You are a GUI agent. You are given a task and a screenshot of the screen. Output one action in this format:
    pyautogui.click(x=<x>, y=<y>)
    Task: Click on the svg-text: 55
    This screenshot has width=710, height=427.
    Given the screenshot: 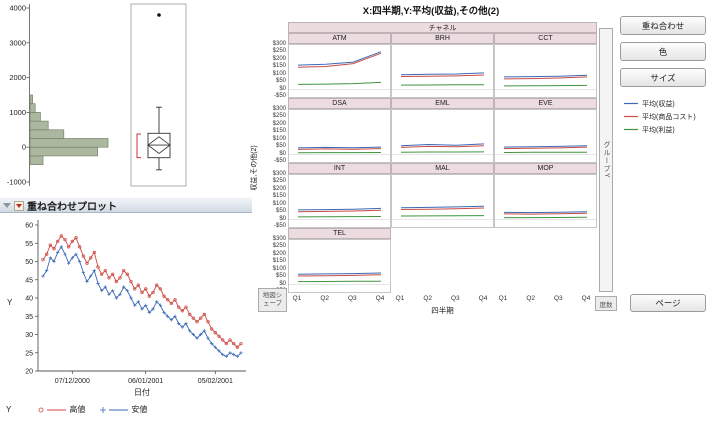 What is the action you would take?
    pyautogui.click(x=29, y=244)
    